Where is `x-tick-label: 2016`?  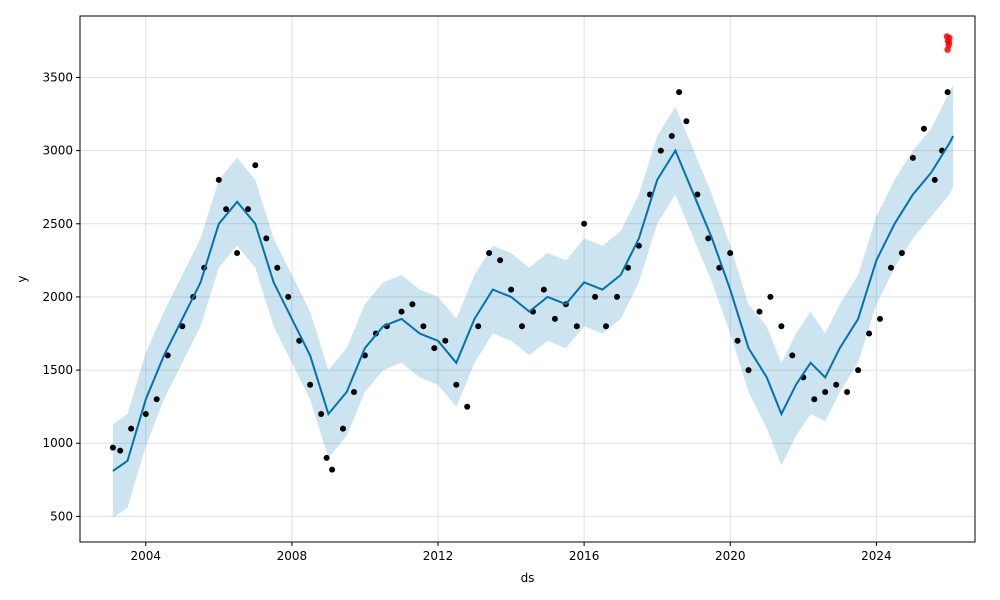
x-tick-label: 2016 is located at coordinates (584, 556).